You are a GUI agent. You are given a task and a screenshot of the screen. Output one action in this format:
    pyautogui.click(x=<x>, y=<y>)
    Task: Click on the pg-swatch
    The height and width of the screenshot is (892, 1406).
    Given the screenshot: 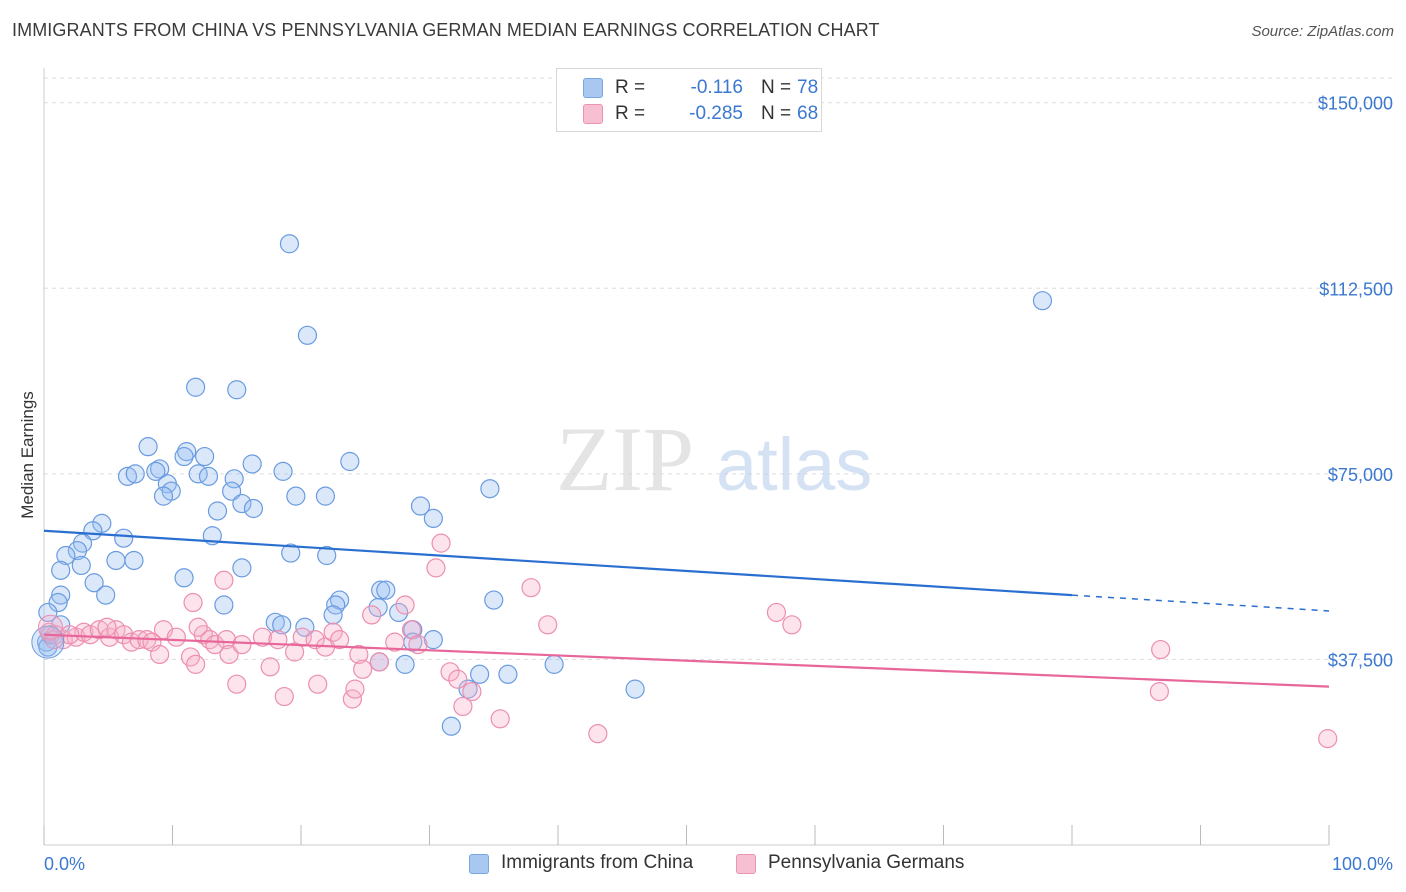 What is the action you would take?
    pyautogui.click(x=593, y=114)
    